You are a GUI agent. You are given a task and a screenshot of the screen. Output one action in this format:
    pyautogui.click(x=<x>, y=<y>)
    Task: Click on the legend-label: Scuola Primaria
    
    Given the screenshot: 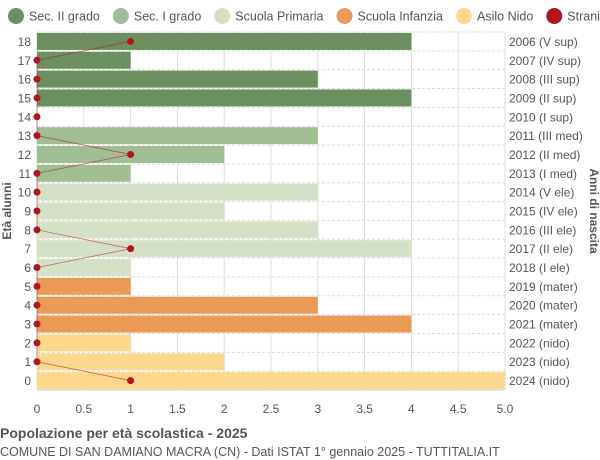 What is the action you would take?
    pyautogui.click(x=279, y=17)
    